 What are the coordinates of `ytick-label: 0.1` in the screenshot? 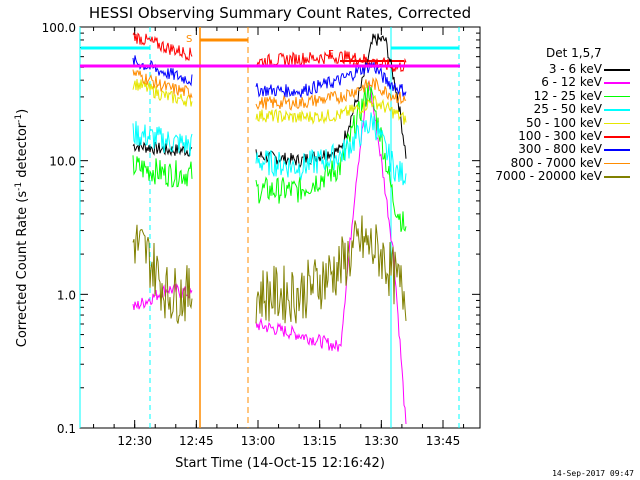 It's located at (66, 429).